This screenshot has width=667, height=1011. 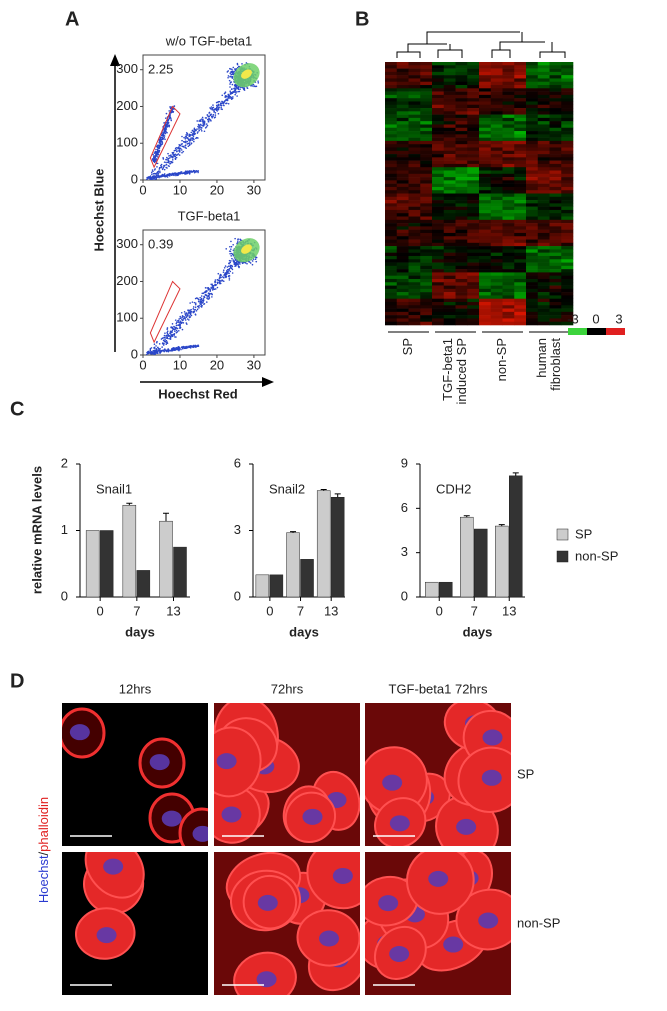 I want to click on y-tick-label: 6, so click(x=237, y=462).